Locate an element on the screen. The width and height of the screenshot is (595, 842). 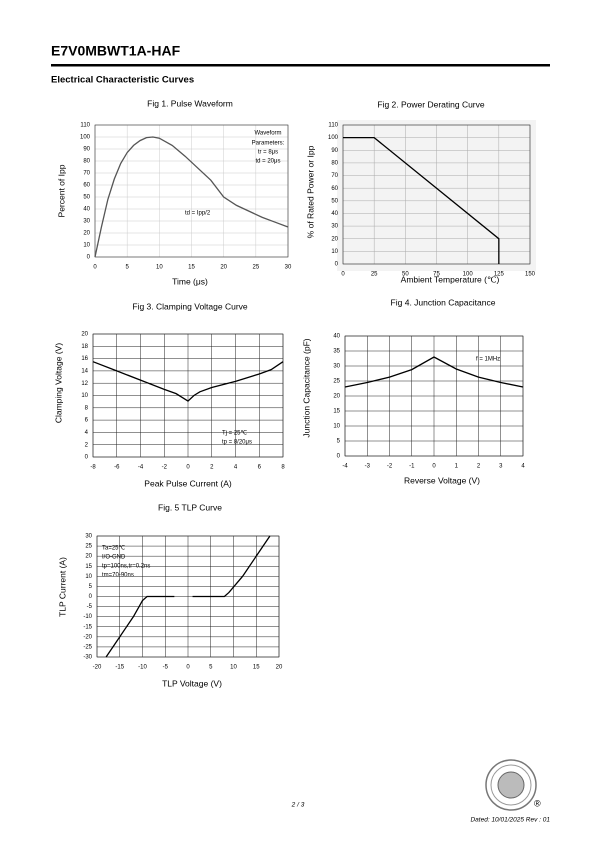
y-tick-label: 15 is located at coordinates (88, 567).